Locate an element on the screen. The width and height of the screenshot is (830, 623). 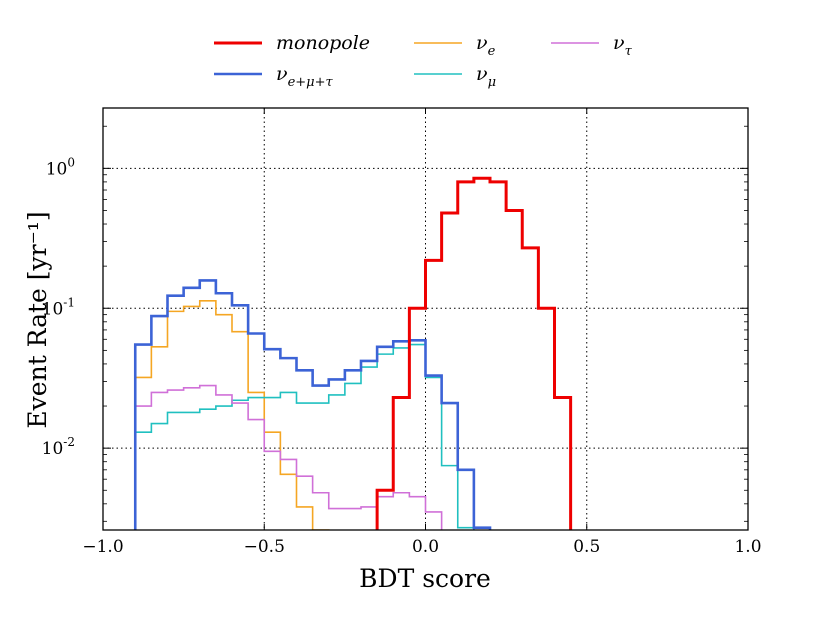
y-tick-label: 10⁻² is located at coordinates (58, 447).